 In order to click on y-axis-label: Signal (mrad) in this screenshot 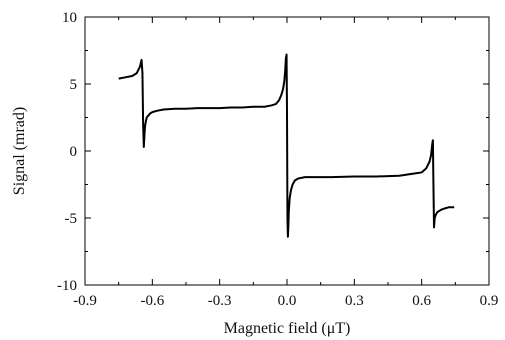, I will do `click(19, 151)`.